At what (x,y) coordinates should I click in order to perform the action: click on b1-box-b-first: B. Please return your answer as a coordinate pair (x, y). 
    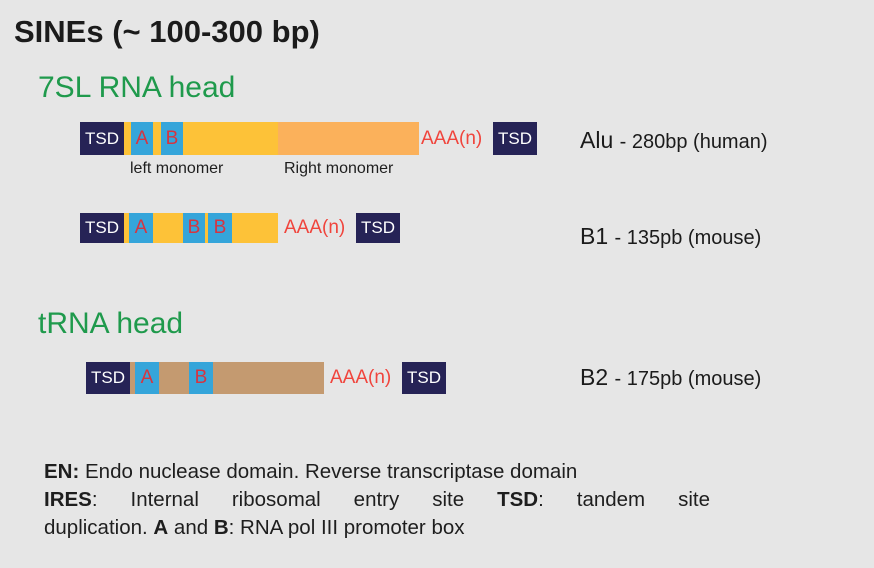
    Looking at the image, I should click on (194, 228).